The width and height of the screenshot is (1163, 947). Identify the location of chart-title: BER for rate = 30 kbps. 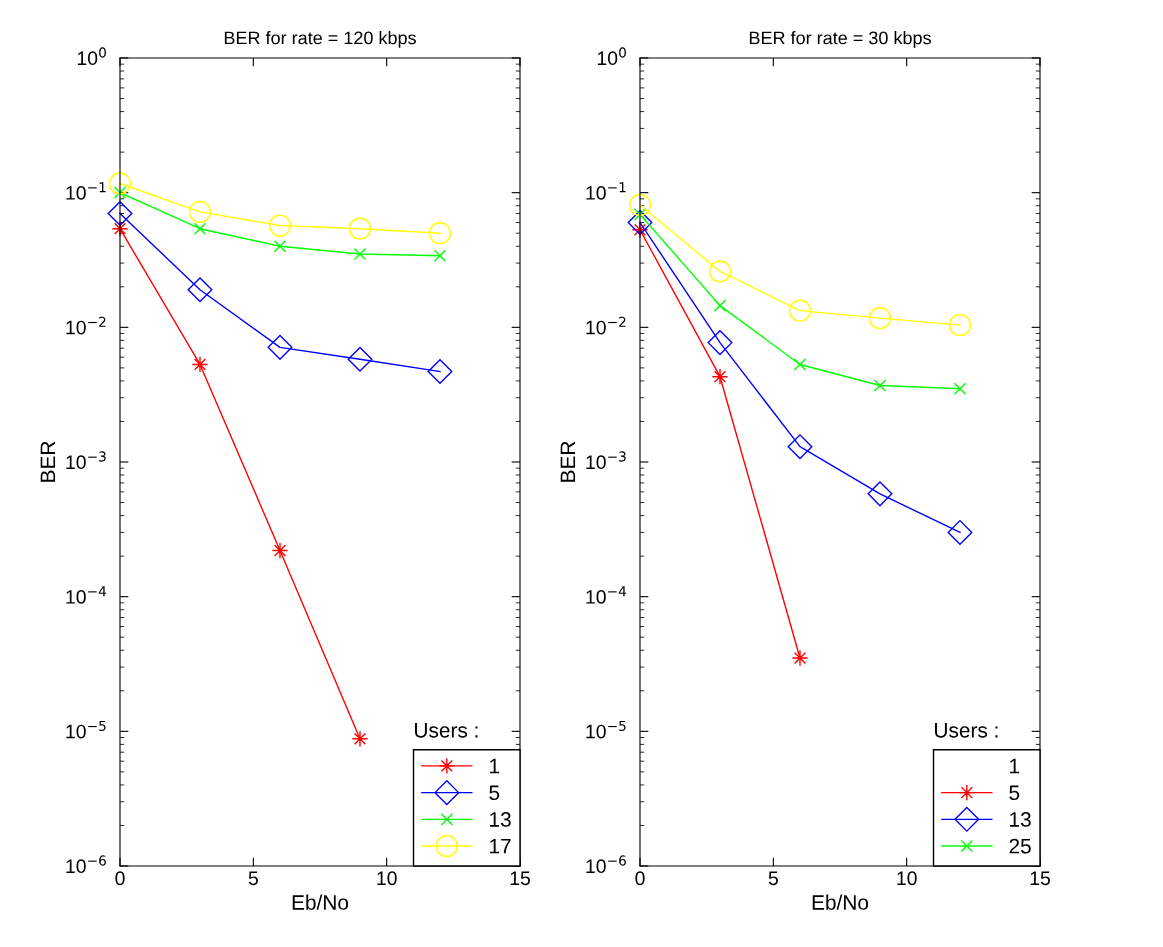
(840, 39).